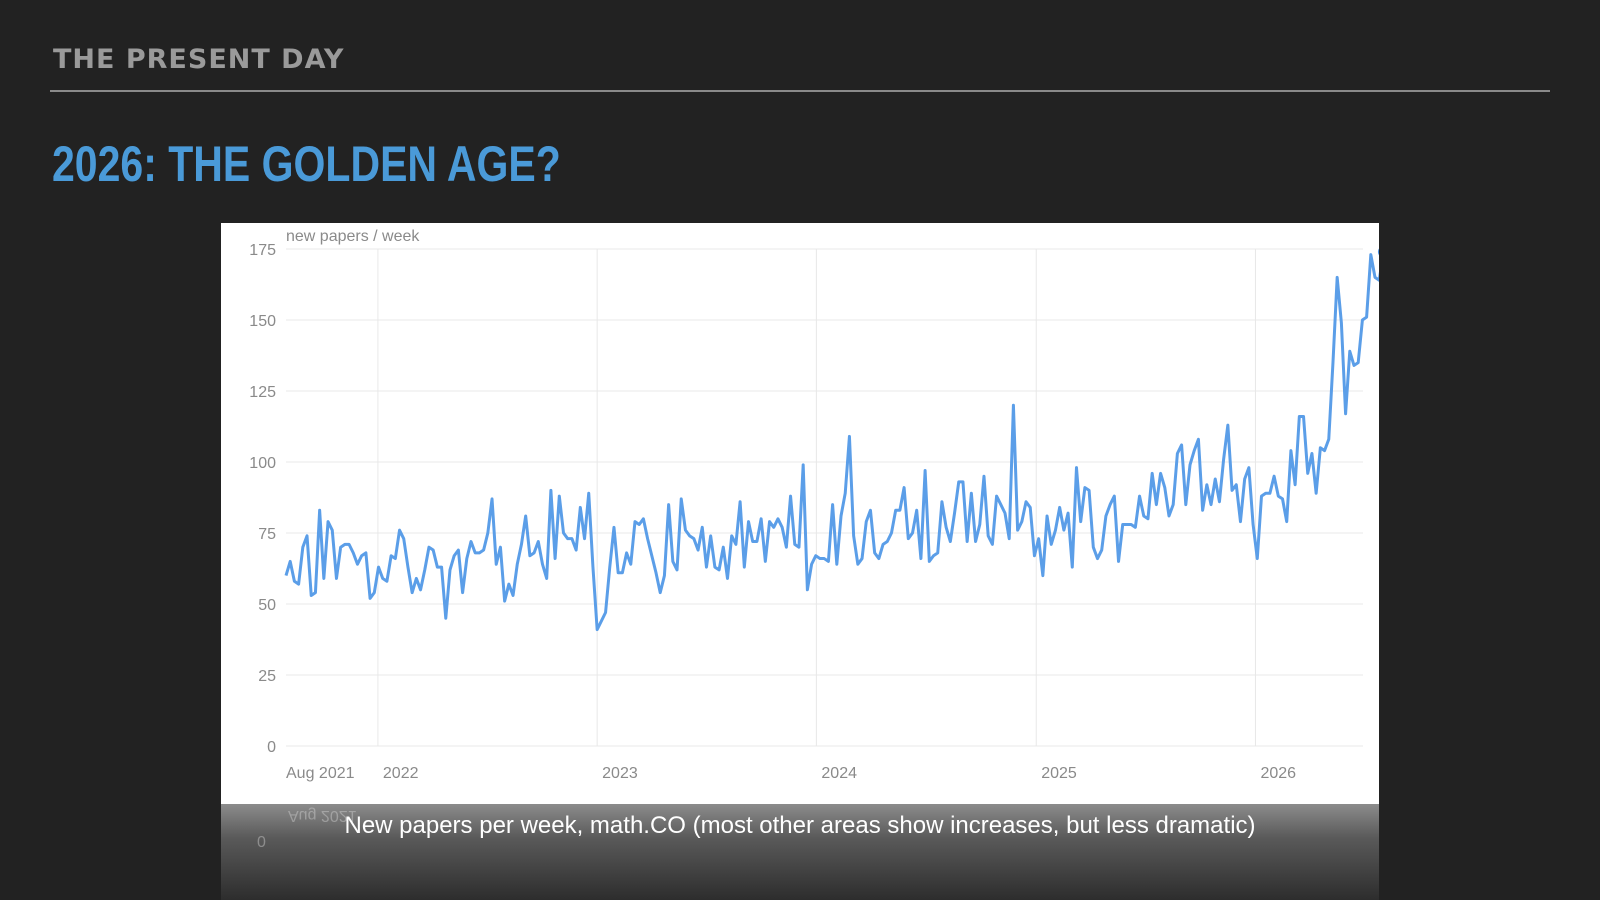 Image resolution: width=1600 pixels, height=900 pixels. Describe the element at coordinates (267, 676) in the screenshot. I see `y-tick-label: 25` at that location.